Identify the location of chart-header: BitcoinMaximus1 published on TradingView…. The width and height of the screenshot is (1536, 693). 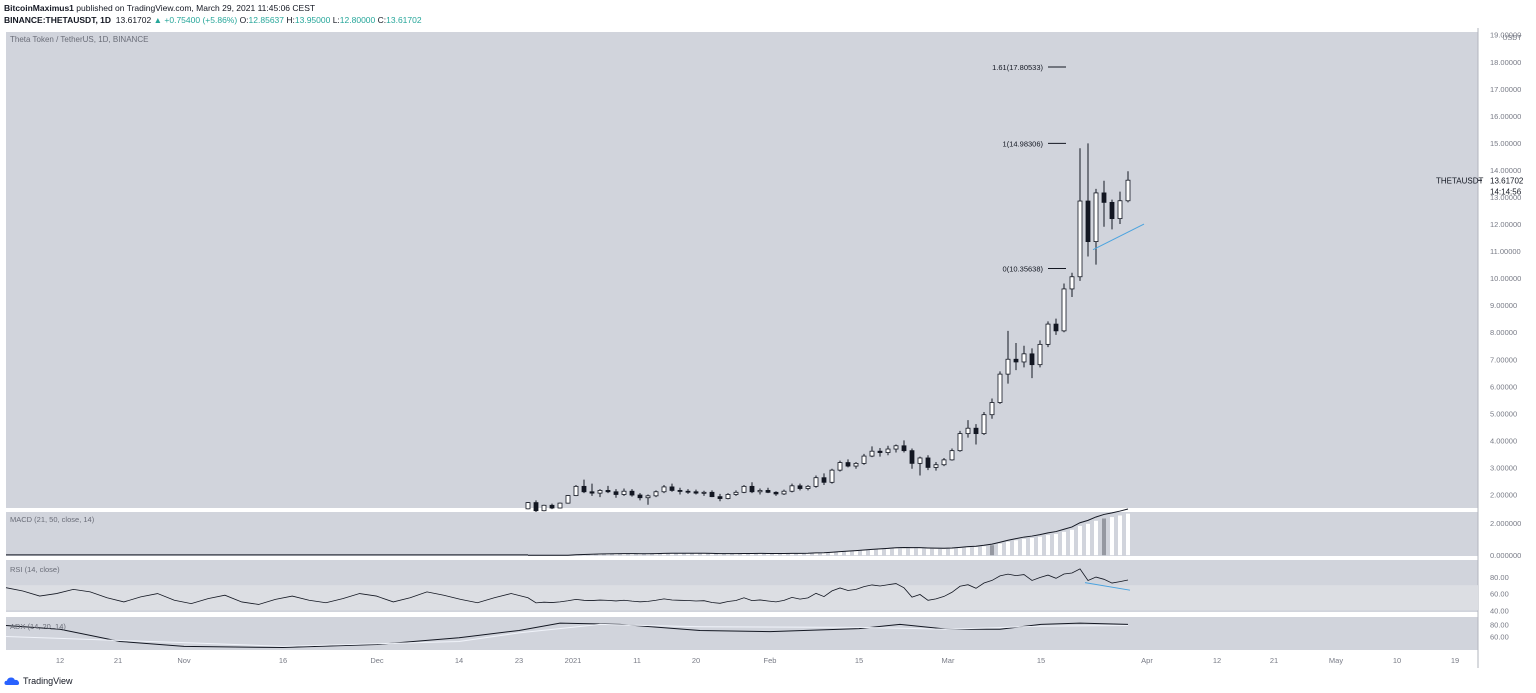
(768, 14).